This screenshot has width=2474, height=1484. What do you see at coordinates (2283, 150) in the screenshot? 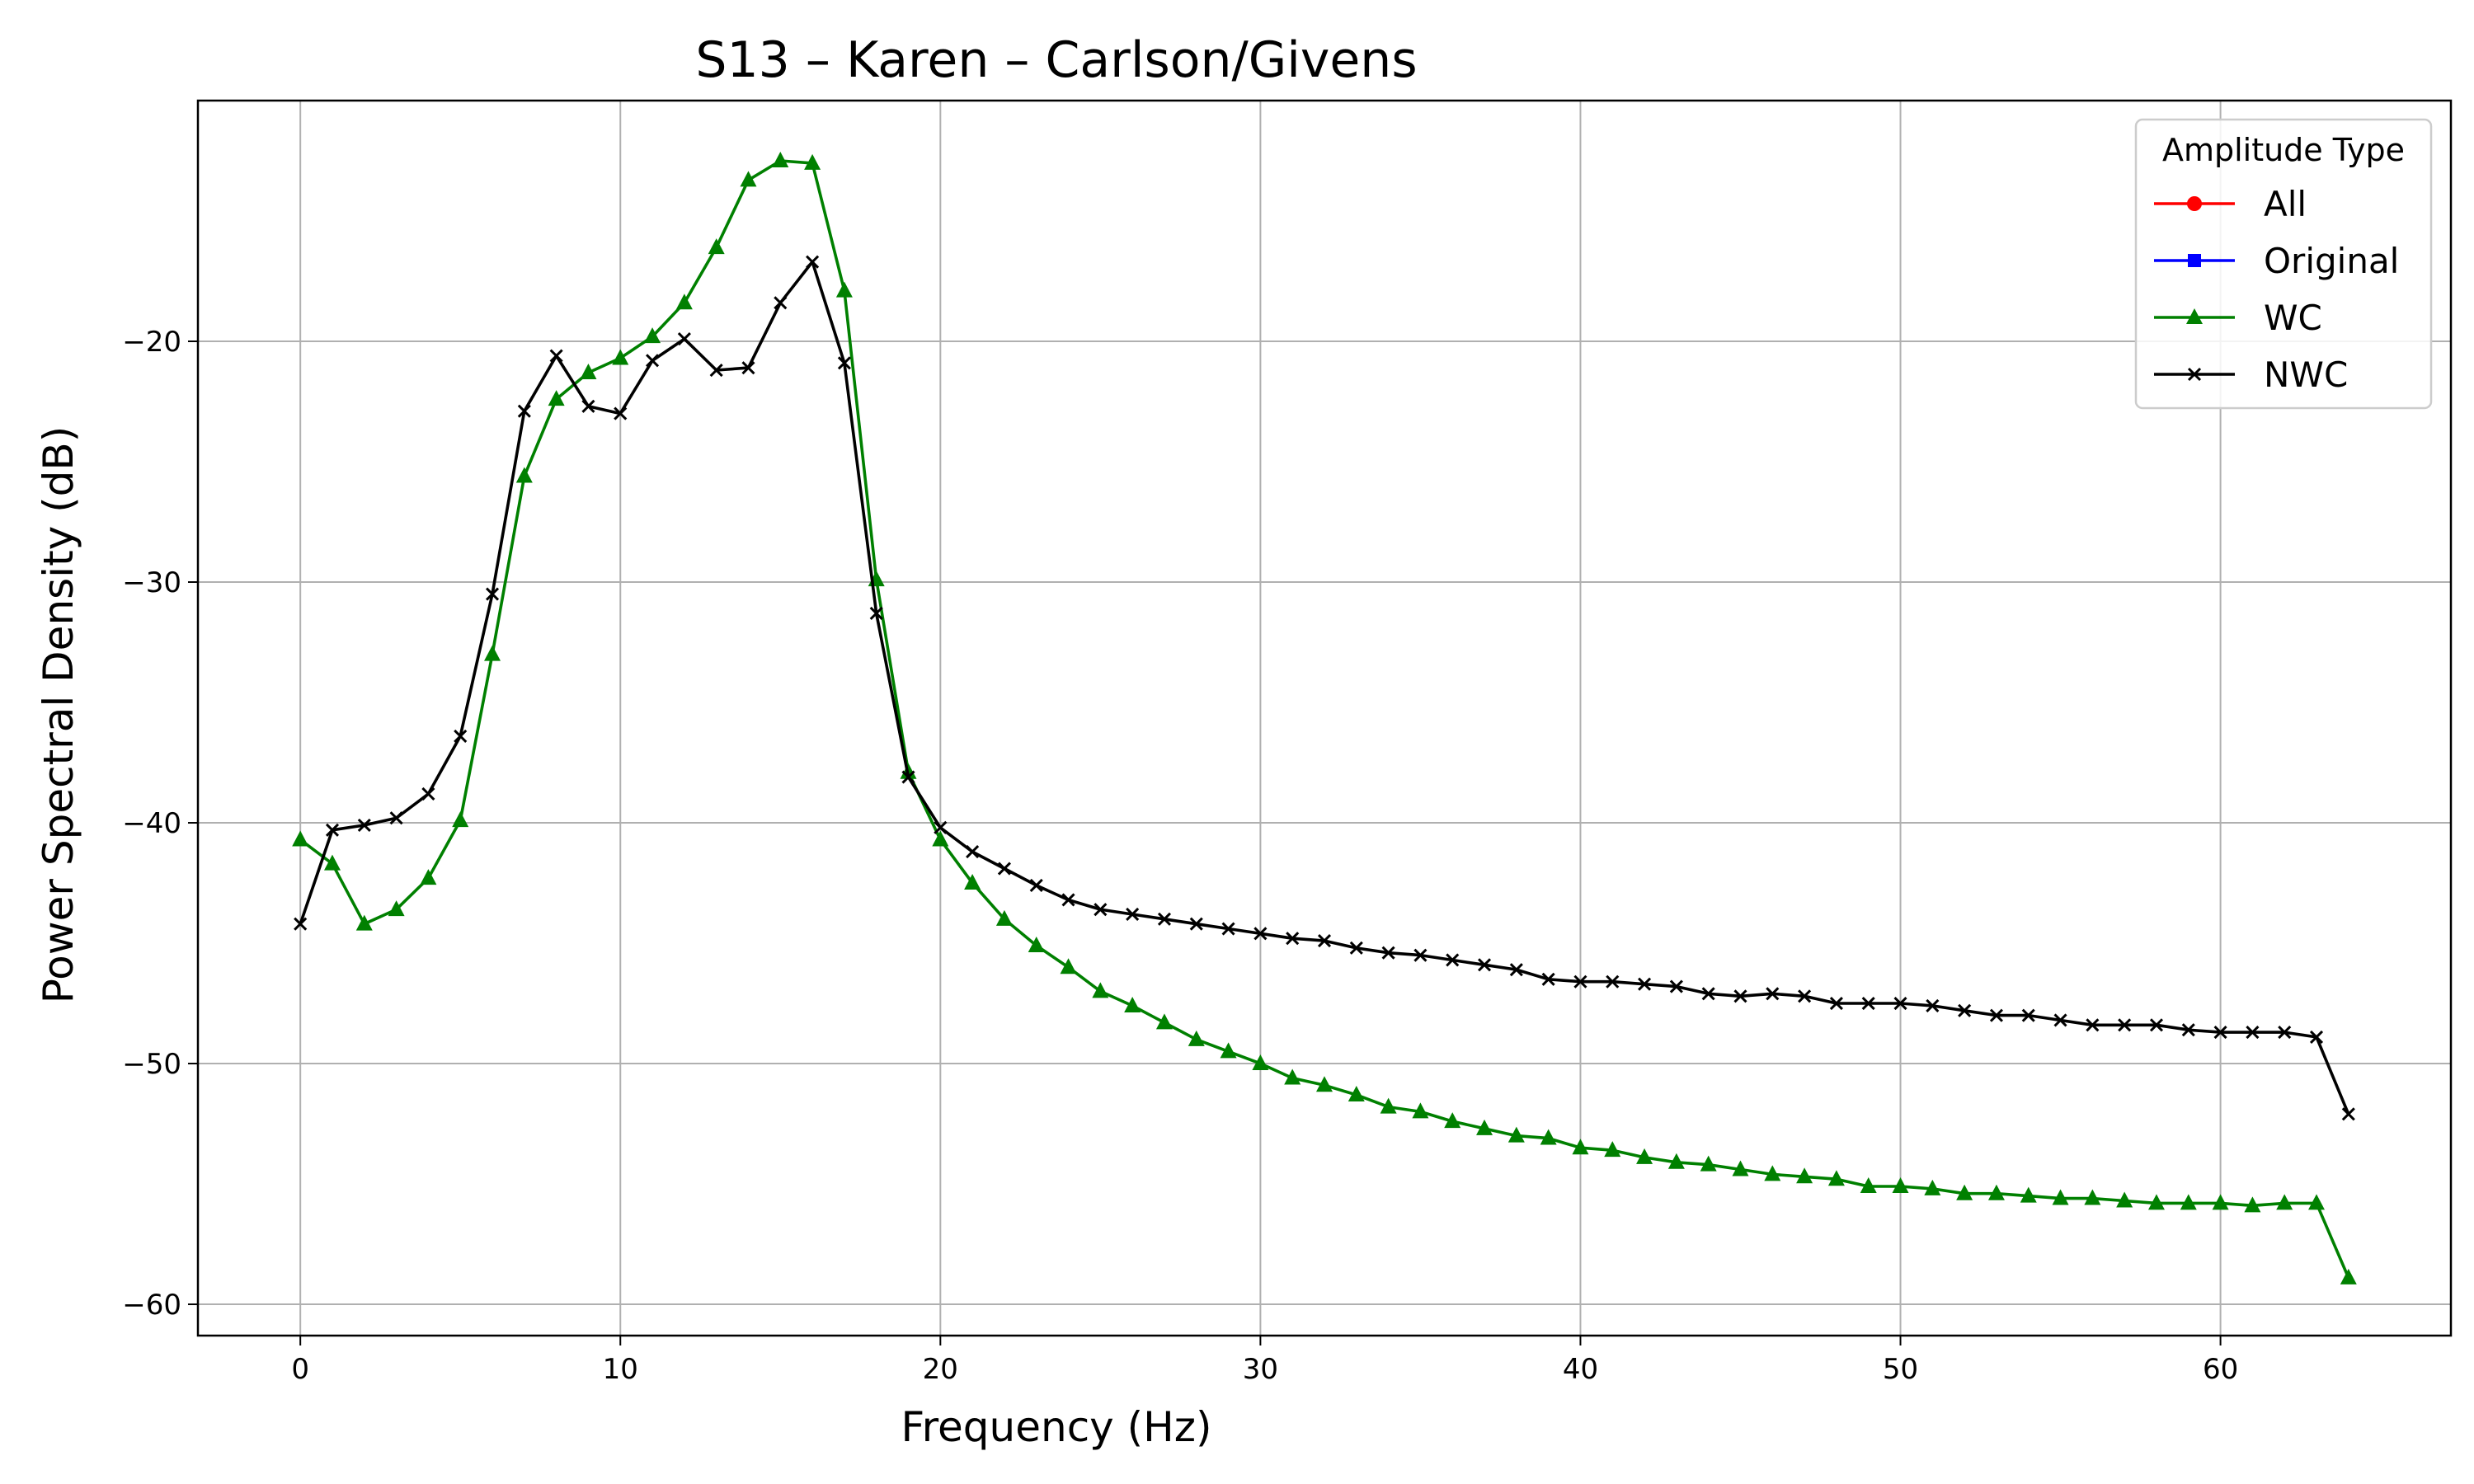
I see `legend-title: Amplitude Type` at bounding box center [2283, 150].